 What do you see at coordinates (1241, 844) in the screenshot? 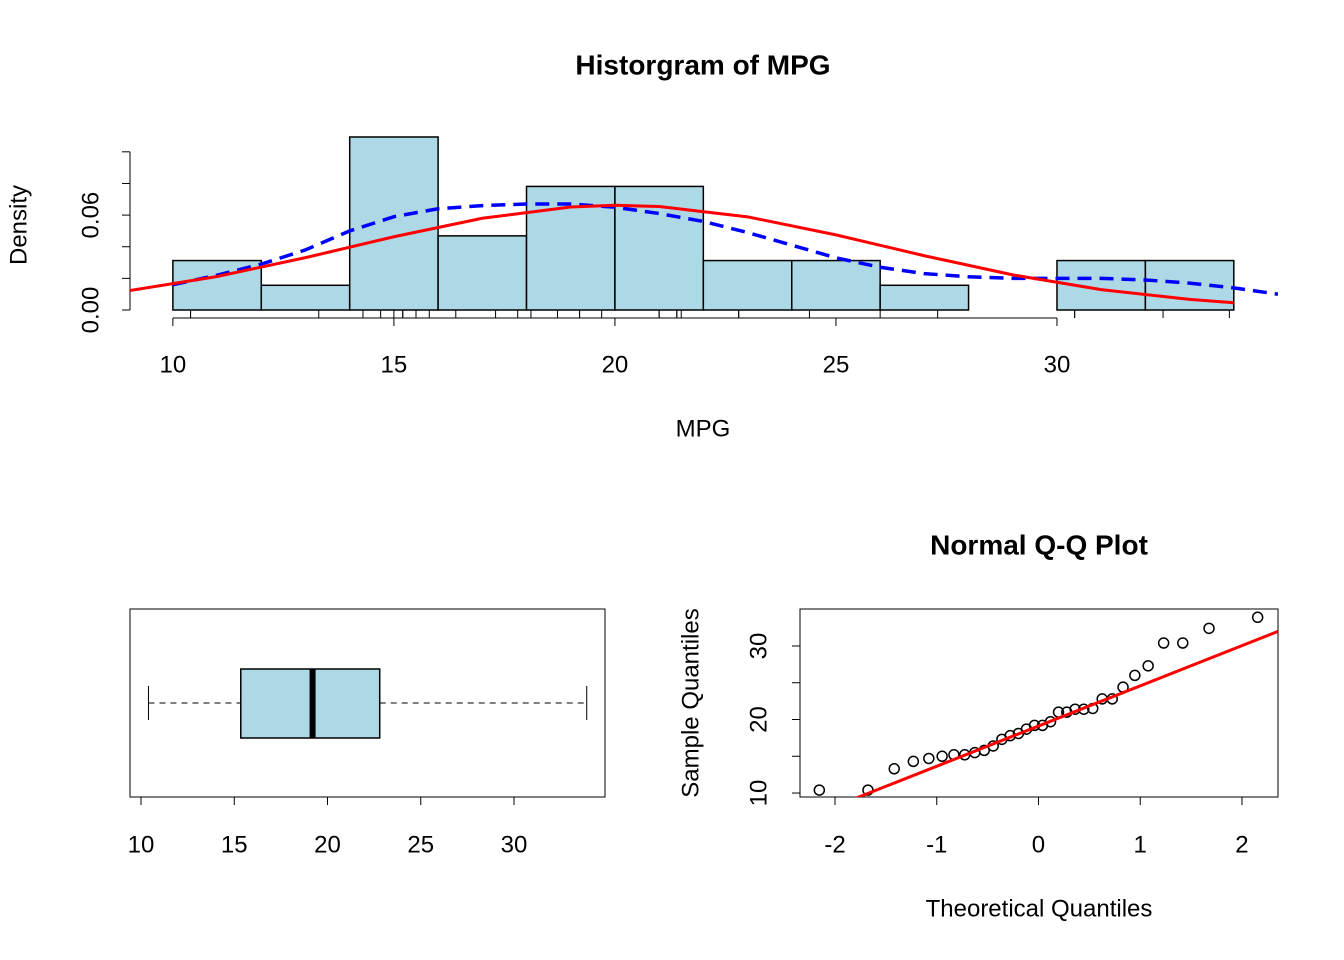
I see `x-tick-label: 2` at bounding box center [1241, 844].